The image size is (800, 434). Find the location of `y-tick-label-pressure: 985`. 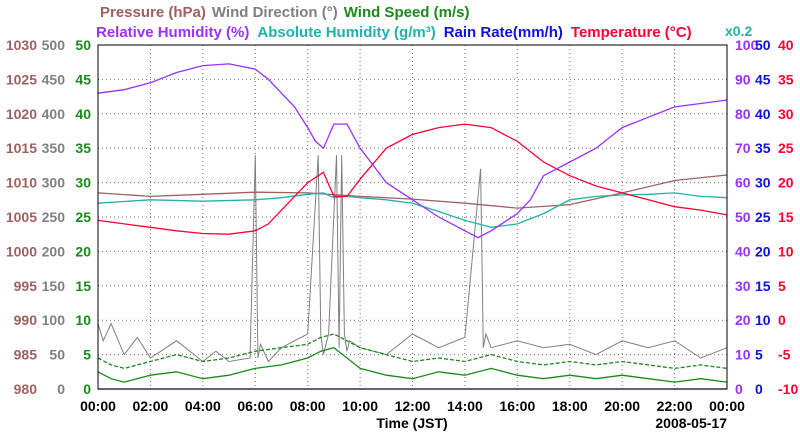

y-tick-label-pressure: 985 is located at coordinates (26, 355).